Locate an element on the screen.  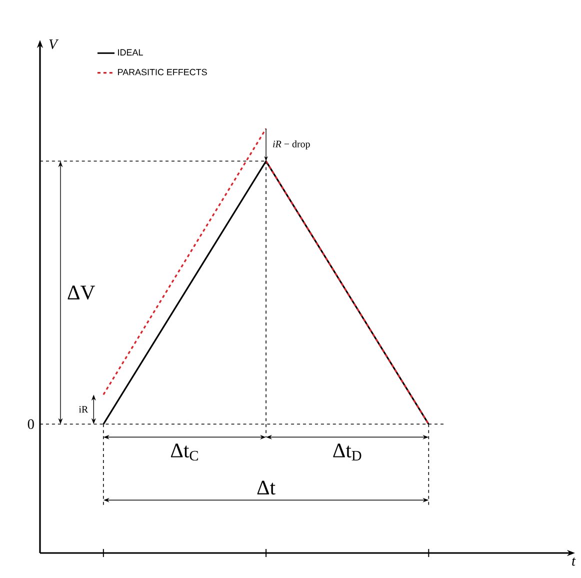
annotation: iR is located at coordinates (83, 409).